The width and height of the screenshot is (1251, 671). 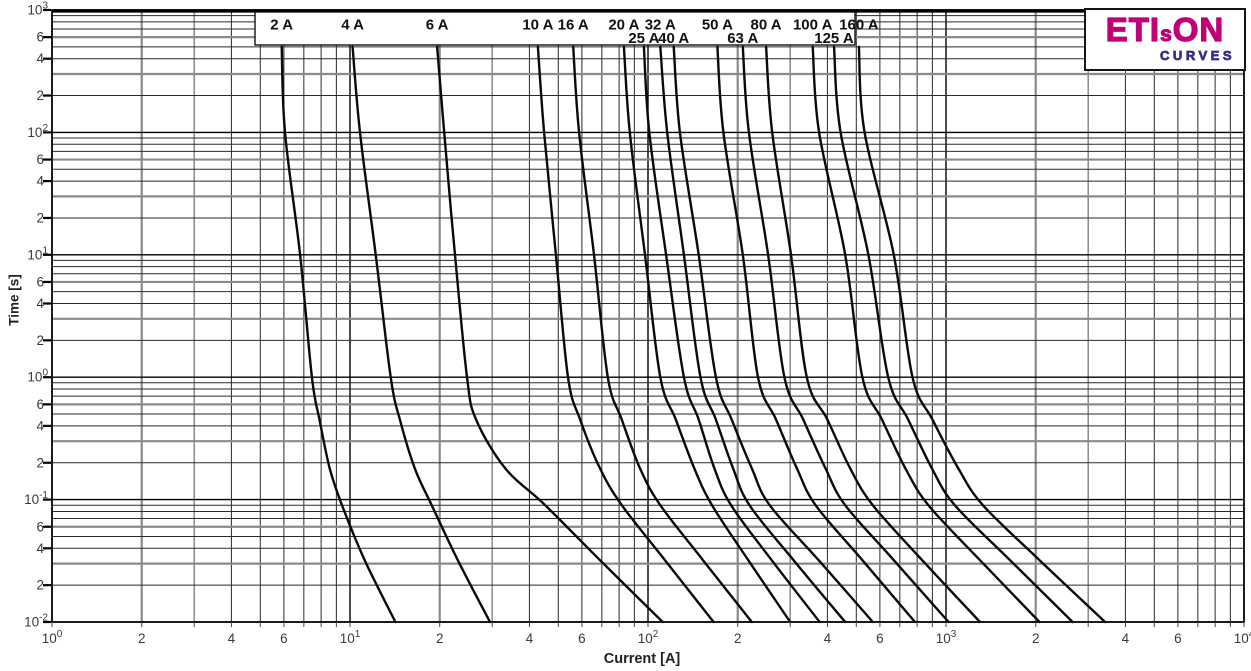 I want to click on curve-label-125a: 125 A, so click(x=834, y=38).